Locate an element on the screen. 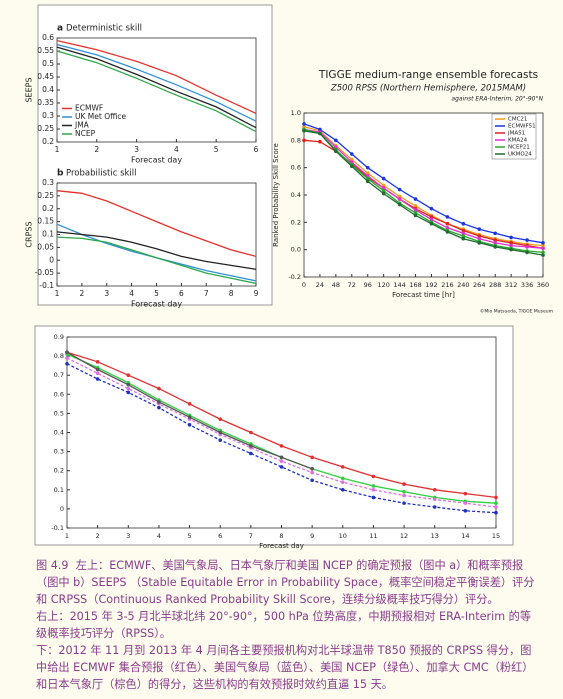 Image resolution: width=563 pixels, height=699 pixels. y-tick-label: 0.4 is located at coordinates (59, 433).